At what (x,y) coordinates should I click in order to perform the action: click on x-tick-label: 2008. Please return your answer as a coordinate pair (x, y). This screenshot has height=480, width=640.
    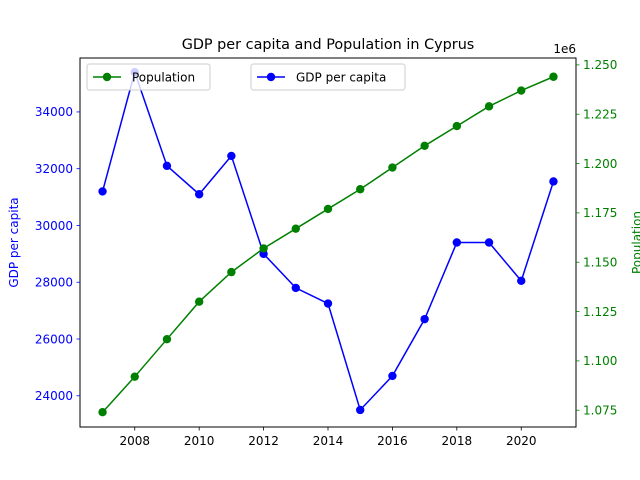
    Looking at the image, I should click on (134, 441).